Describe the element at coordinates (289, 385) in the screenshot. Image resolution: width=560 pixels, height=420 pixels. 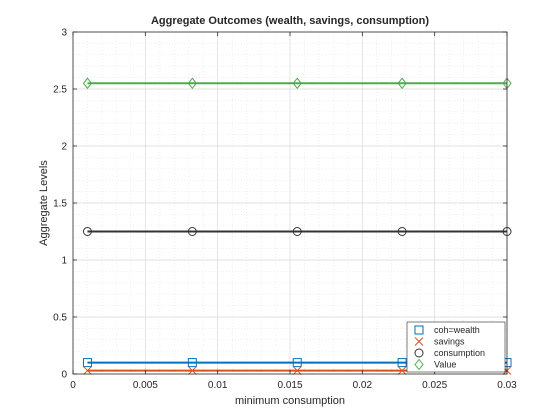
I see `x-tick-label: 0.015` at that location.